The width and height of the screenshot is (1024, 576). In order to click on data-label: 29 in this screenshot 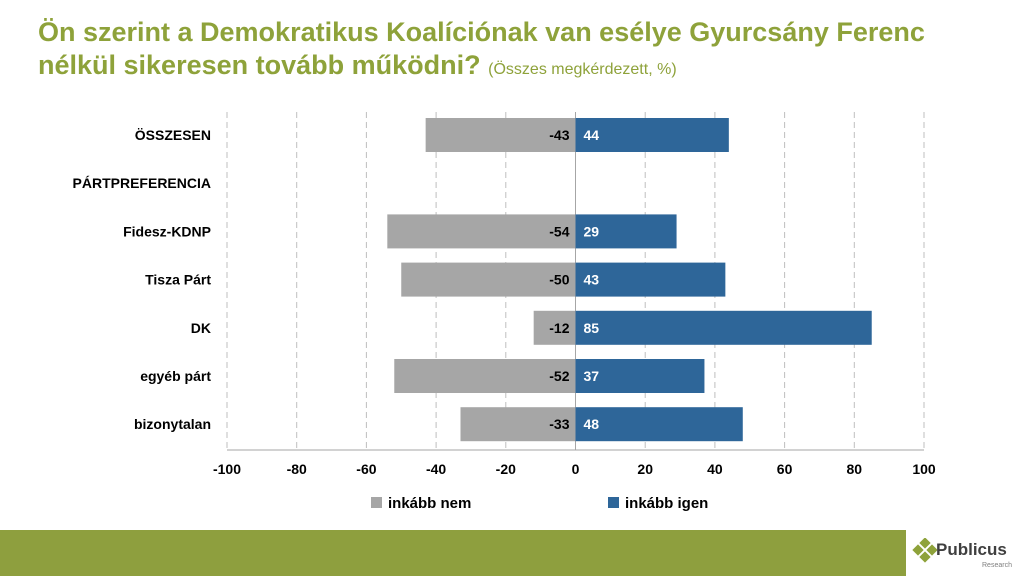, I will do `click(592, 231)`.